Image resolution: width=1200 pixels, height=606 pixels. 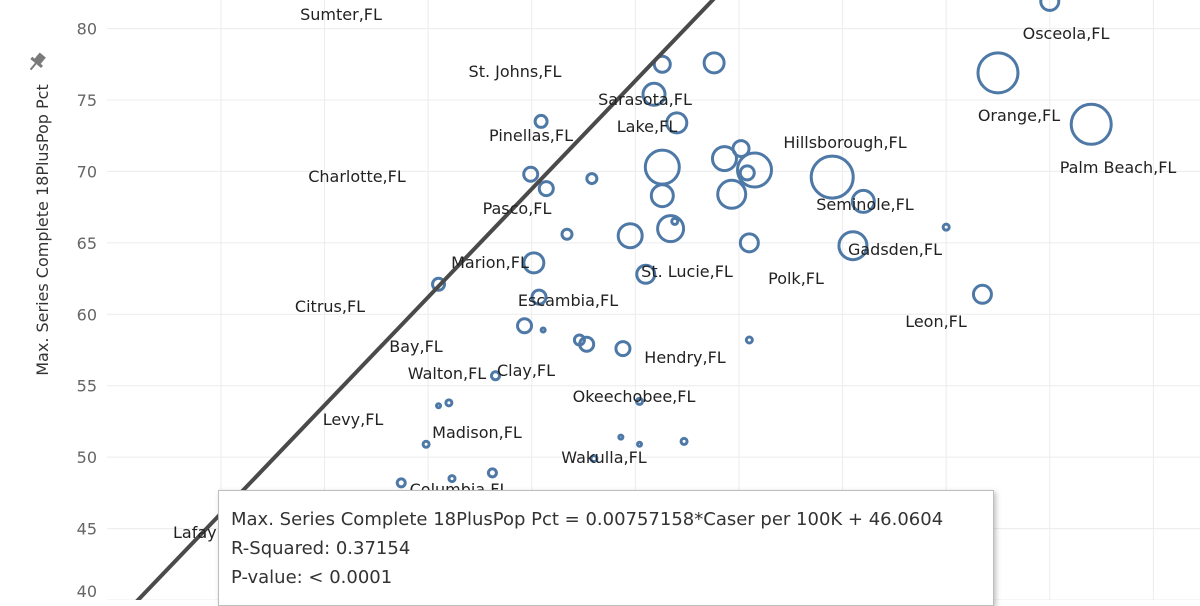 What do you see at coordinates (685, 357) in the screenshot?
I see `point-label: Hendry,FL` at bounding box center [685, 357].